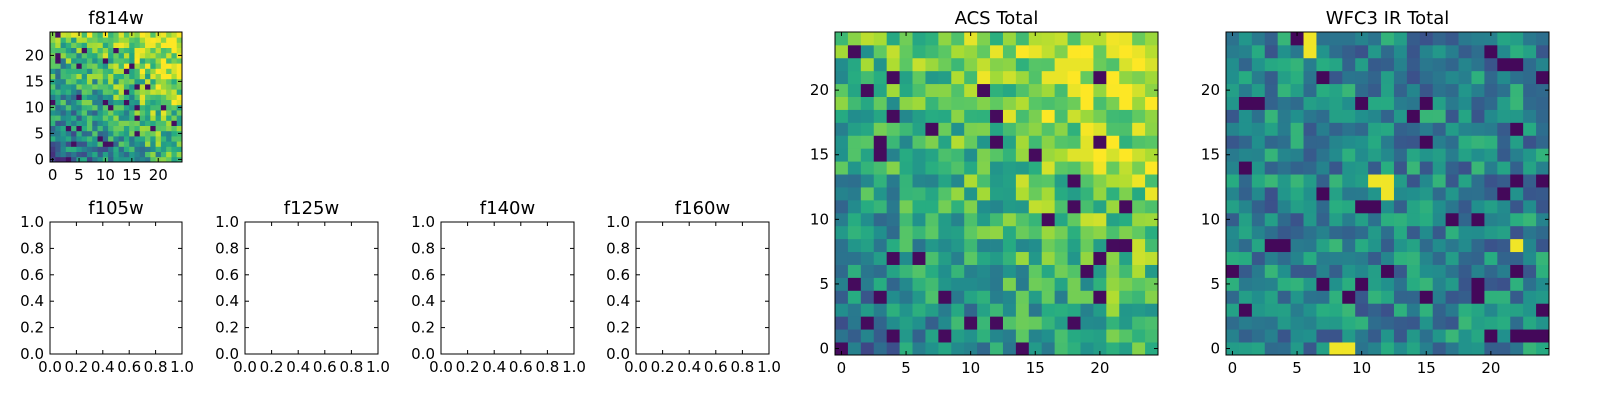  I want to click on y-tick-label: 0.0, so click(618, 354).